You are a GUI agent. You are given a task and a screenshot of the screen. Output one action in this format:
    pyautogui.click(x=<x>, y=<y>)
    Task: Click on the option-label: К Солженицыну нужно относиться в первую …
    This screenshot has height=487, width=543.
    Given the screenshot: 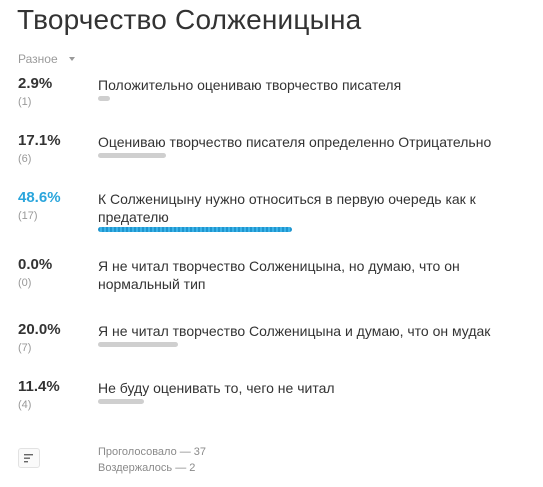 What is the action you would take?
    pyautogui.click(x=287, y=208)
    